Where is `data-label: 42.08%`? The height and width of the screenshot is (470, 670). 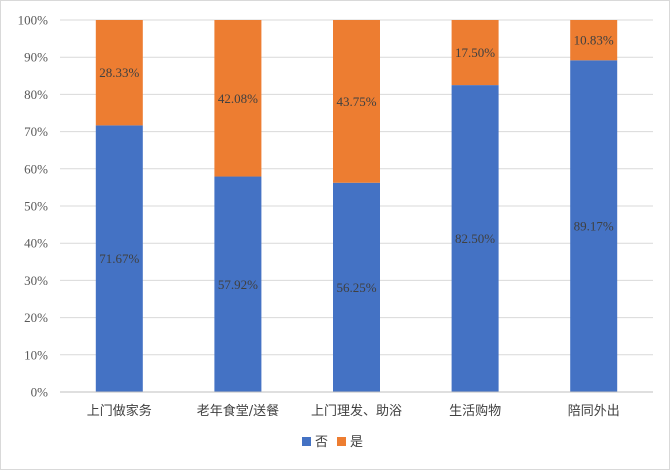
data-label: 42.08% is located at coordinates (238, 98).